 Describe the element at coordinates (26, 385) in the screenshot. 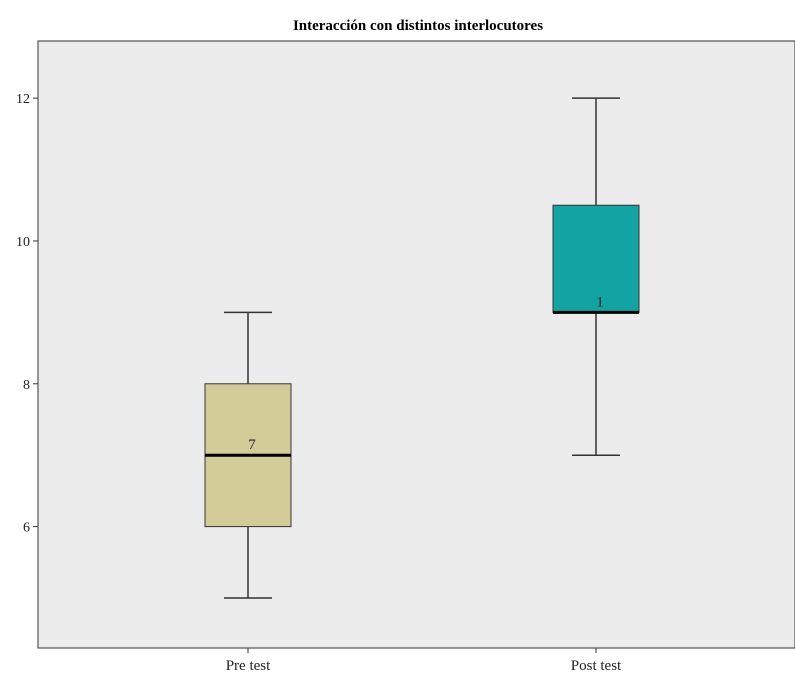

I see `y-tick-label: 8` at that location.